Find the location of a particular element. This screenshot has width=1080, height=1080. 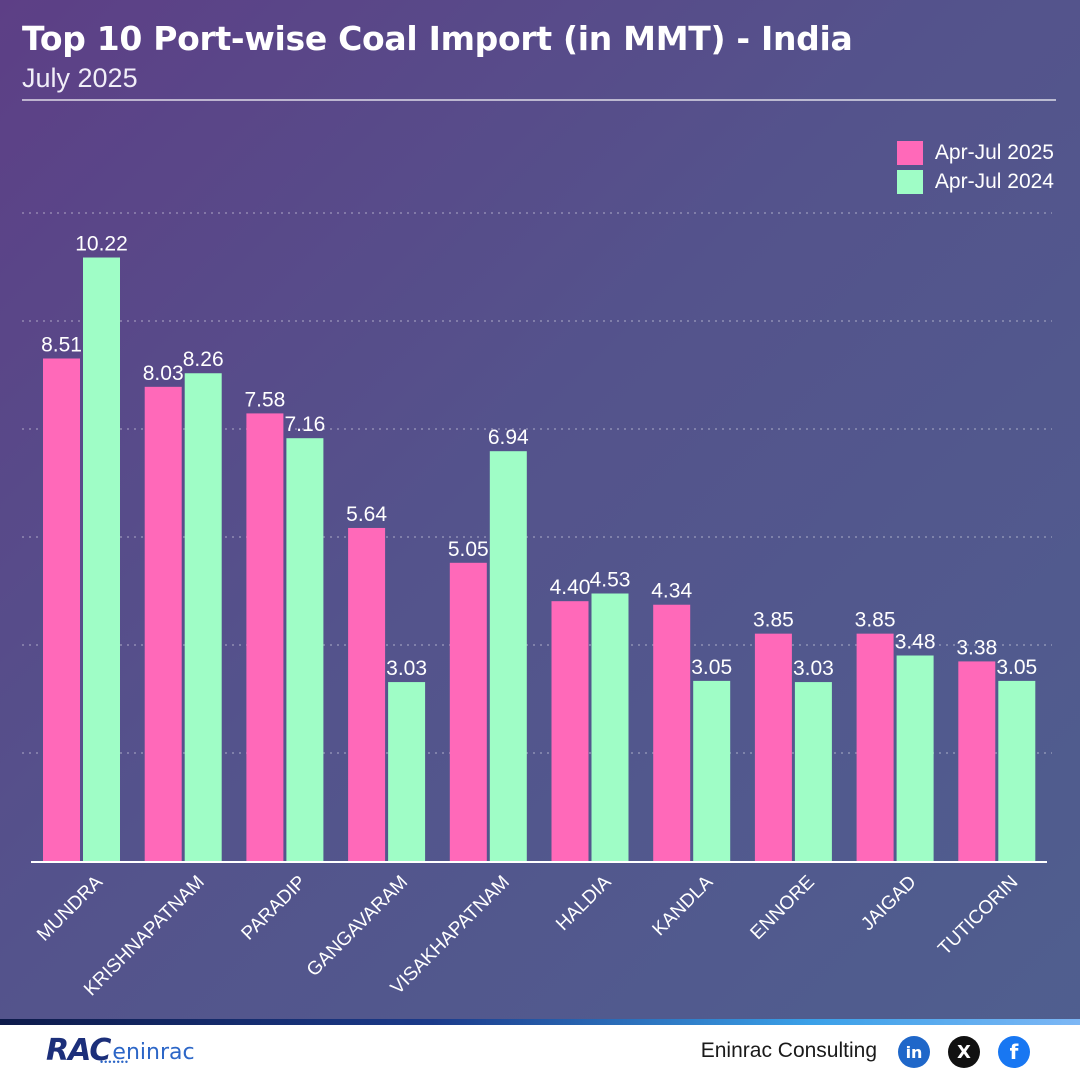

data-label: 4.40 is located at coordinates (570, 587).